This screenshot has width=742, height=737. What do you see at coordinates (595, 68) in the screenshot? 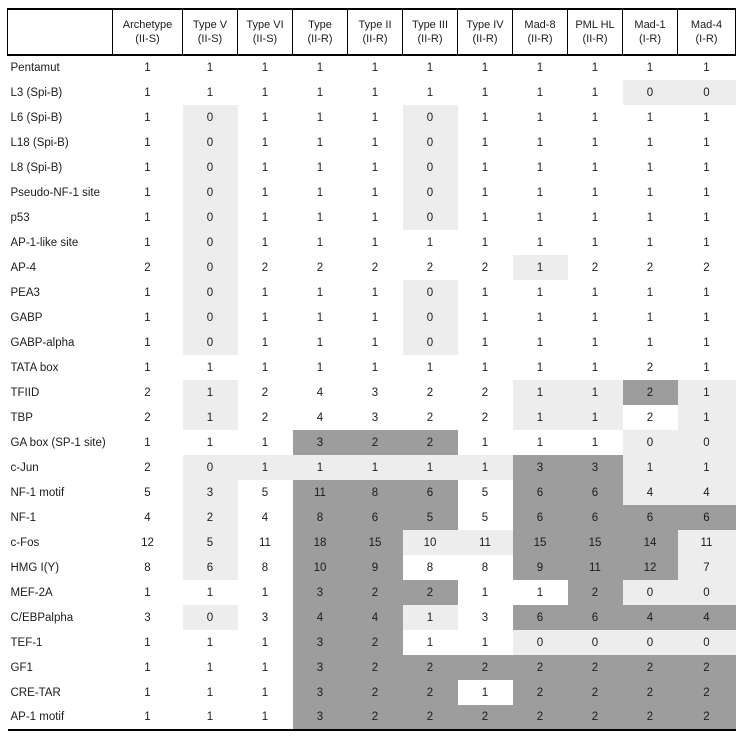
I see `cell-pentamut-pml-hl: 1` at bounding box center [595, 68].